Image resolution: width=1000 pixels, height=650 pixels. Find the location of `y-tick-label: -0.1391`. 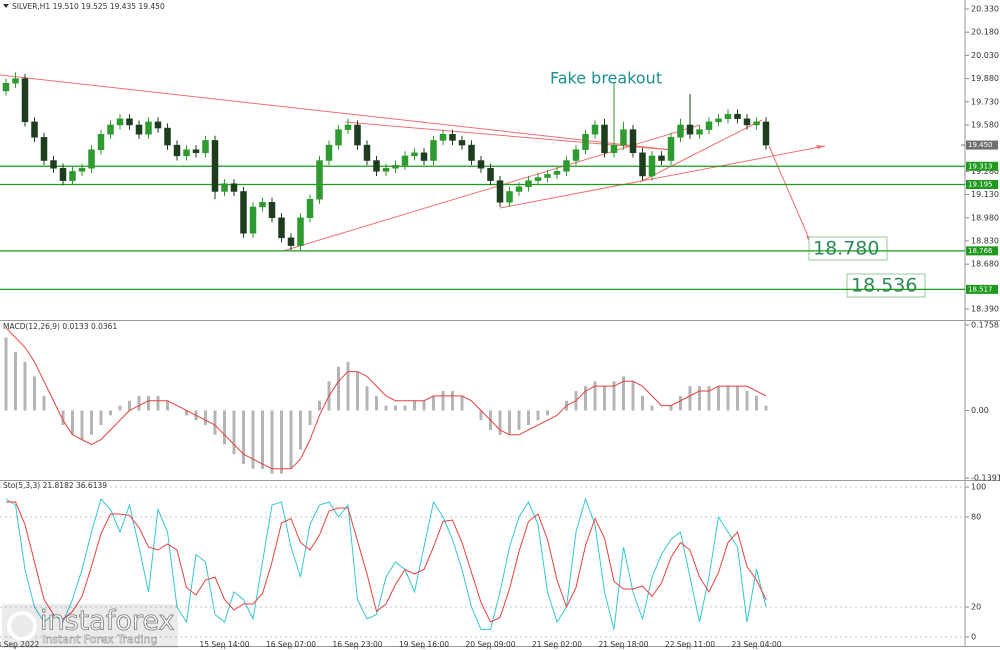

y-tick-label: -0.1391 is located at coordinates (985, 478).